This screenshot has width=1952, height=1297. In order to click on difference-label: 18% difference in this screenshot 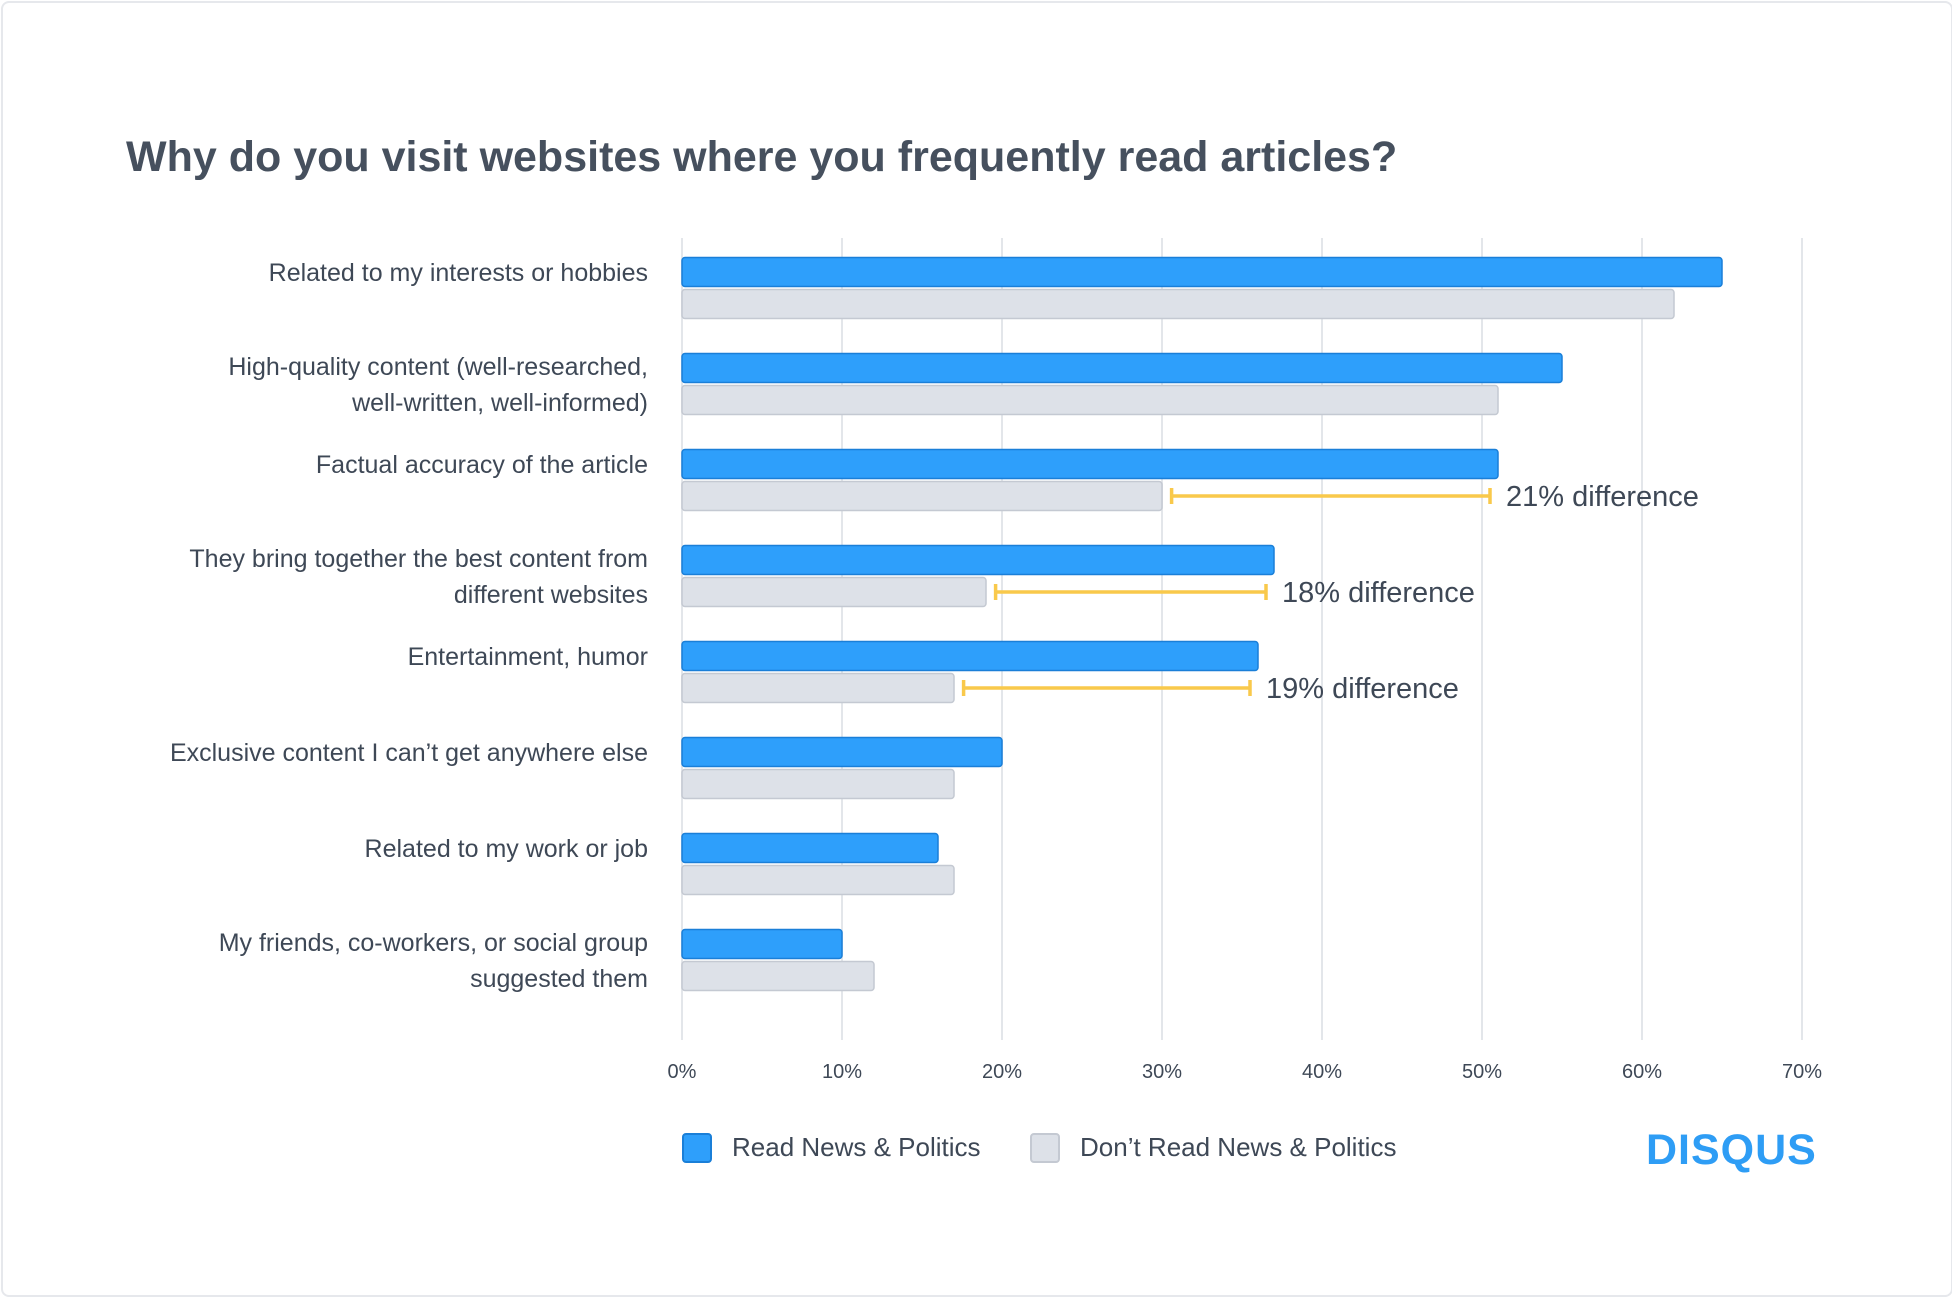, I will do `click(1378, 593)`.